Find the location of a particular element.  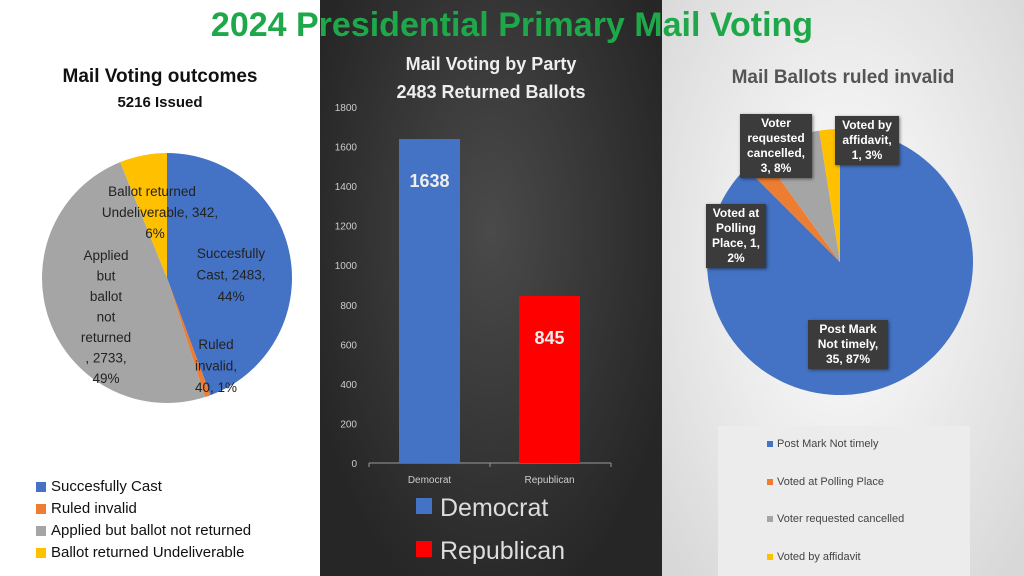

data-label: Voter requested cancelled, 3, 8% is located at coordinates (776, 146).